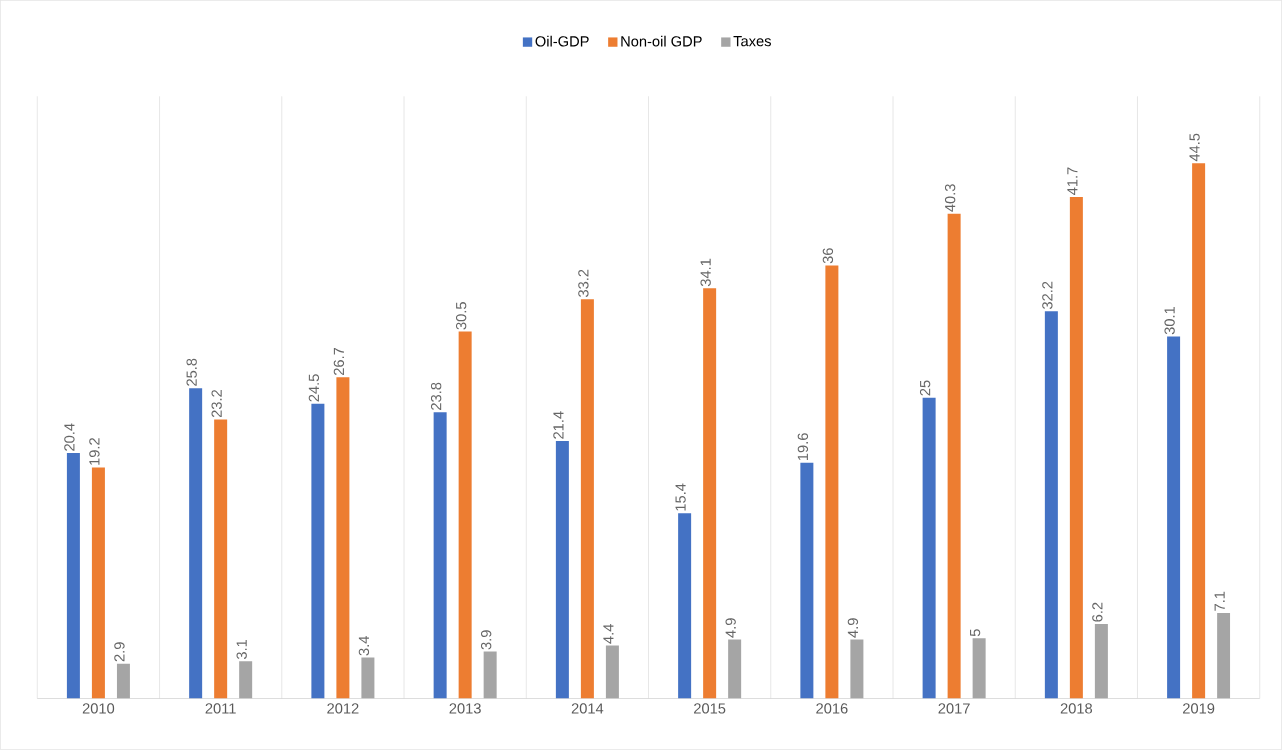  What do you see at coordinates (241, 650) in the screenshot?
I see `data-label: 3.1` at bounding box center [241, 650].